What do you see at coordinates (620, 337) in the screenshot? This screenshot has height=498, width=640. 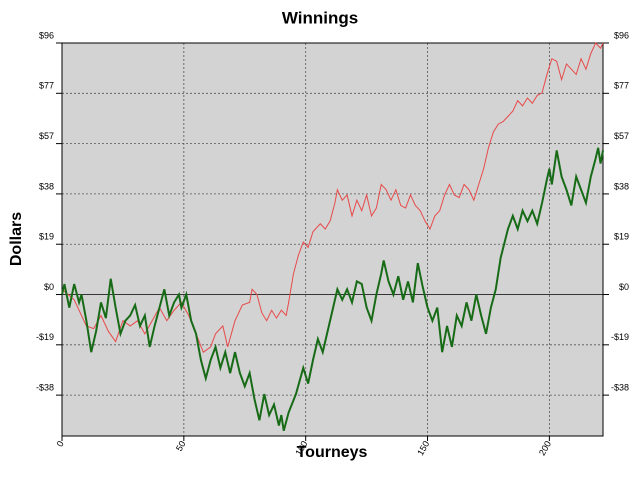 I see `y2-tick-label: -$19` at bounding box center [620, 337].